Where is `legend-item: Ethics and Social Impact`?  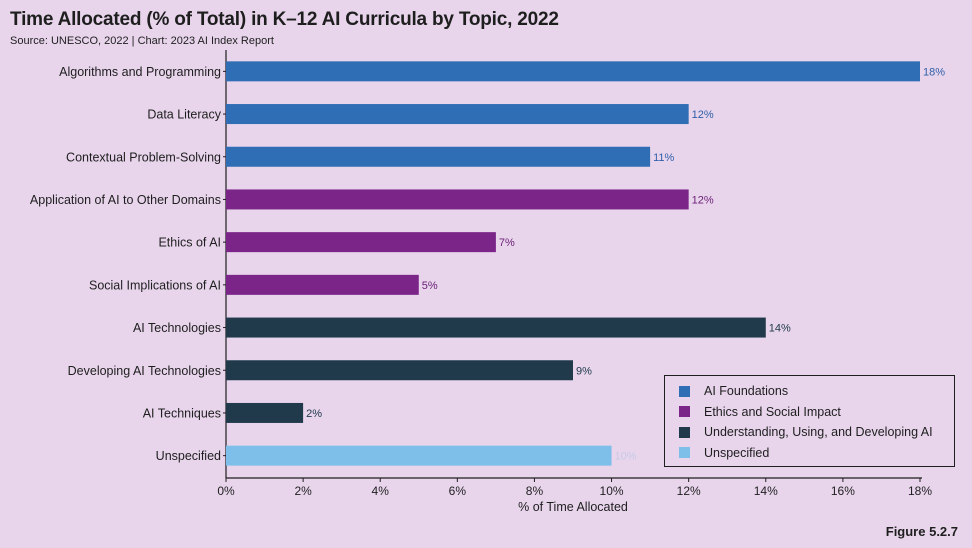
legend-item: Ethics and Social Impact is located at coordinates (816, 412).